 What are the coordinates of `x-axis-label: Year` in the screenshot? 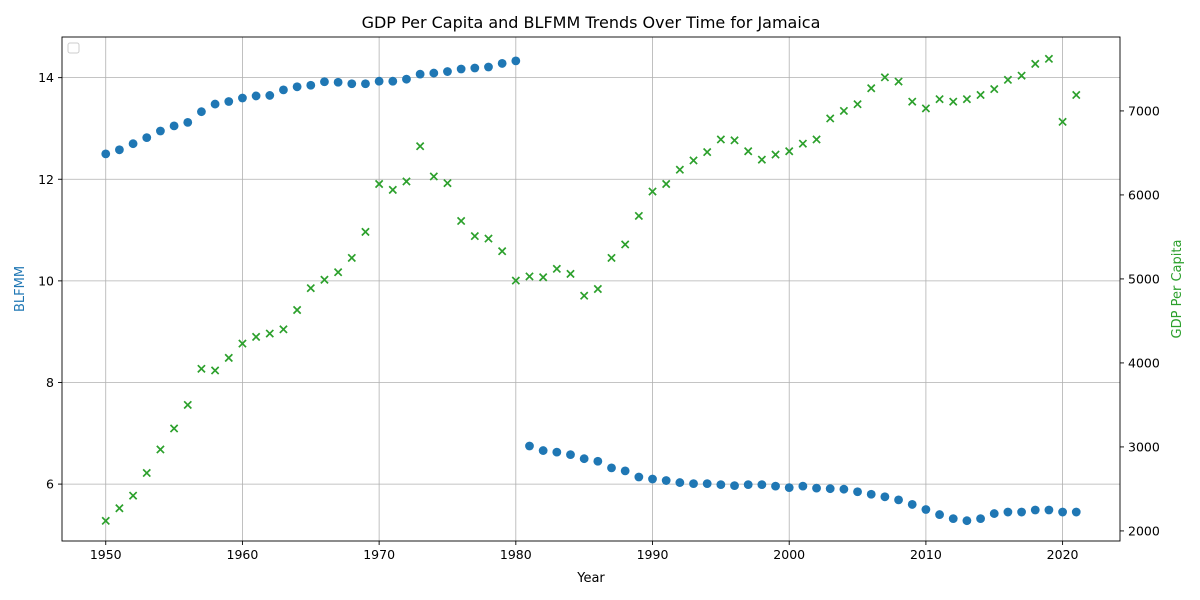 It's located at (590, 578).